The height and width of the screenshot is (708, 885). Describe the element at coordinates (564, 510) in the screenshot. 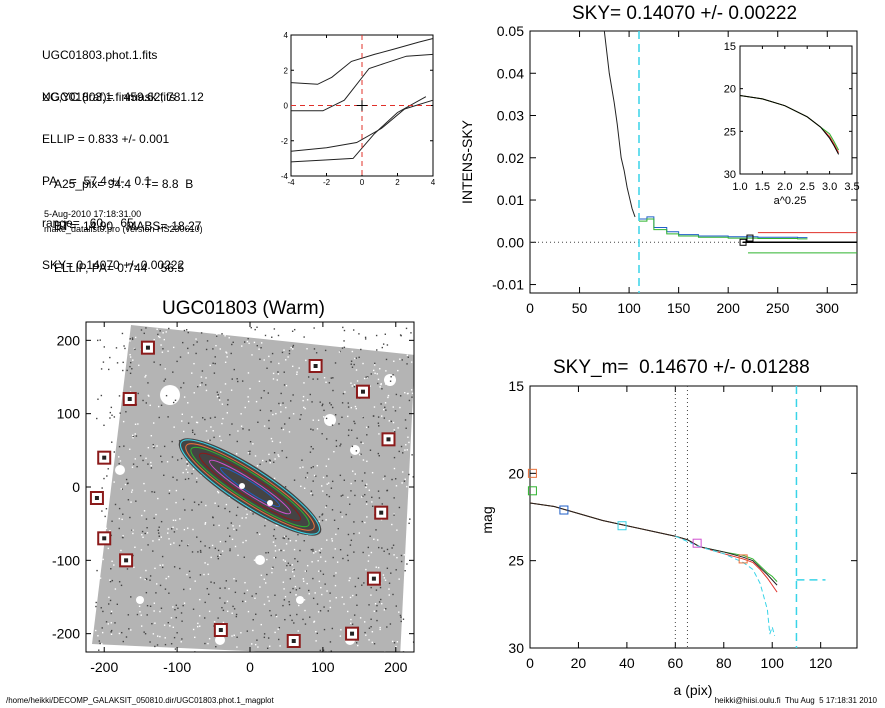

I see `profile-marker` at that location.